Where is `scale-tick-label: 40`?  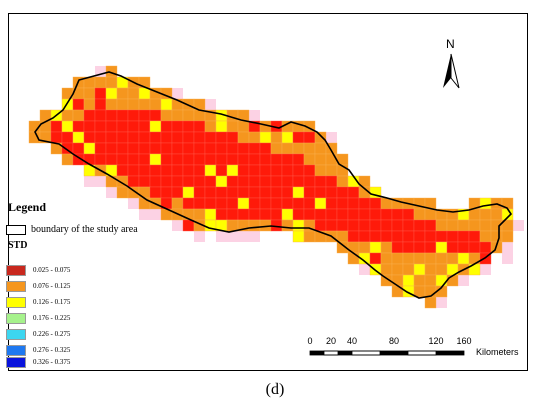 scale-tick-label: 40 is located at coordinates (352, 341).